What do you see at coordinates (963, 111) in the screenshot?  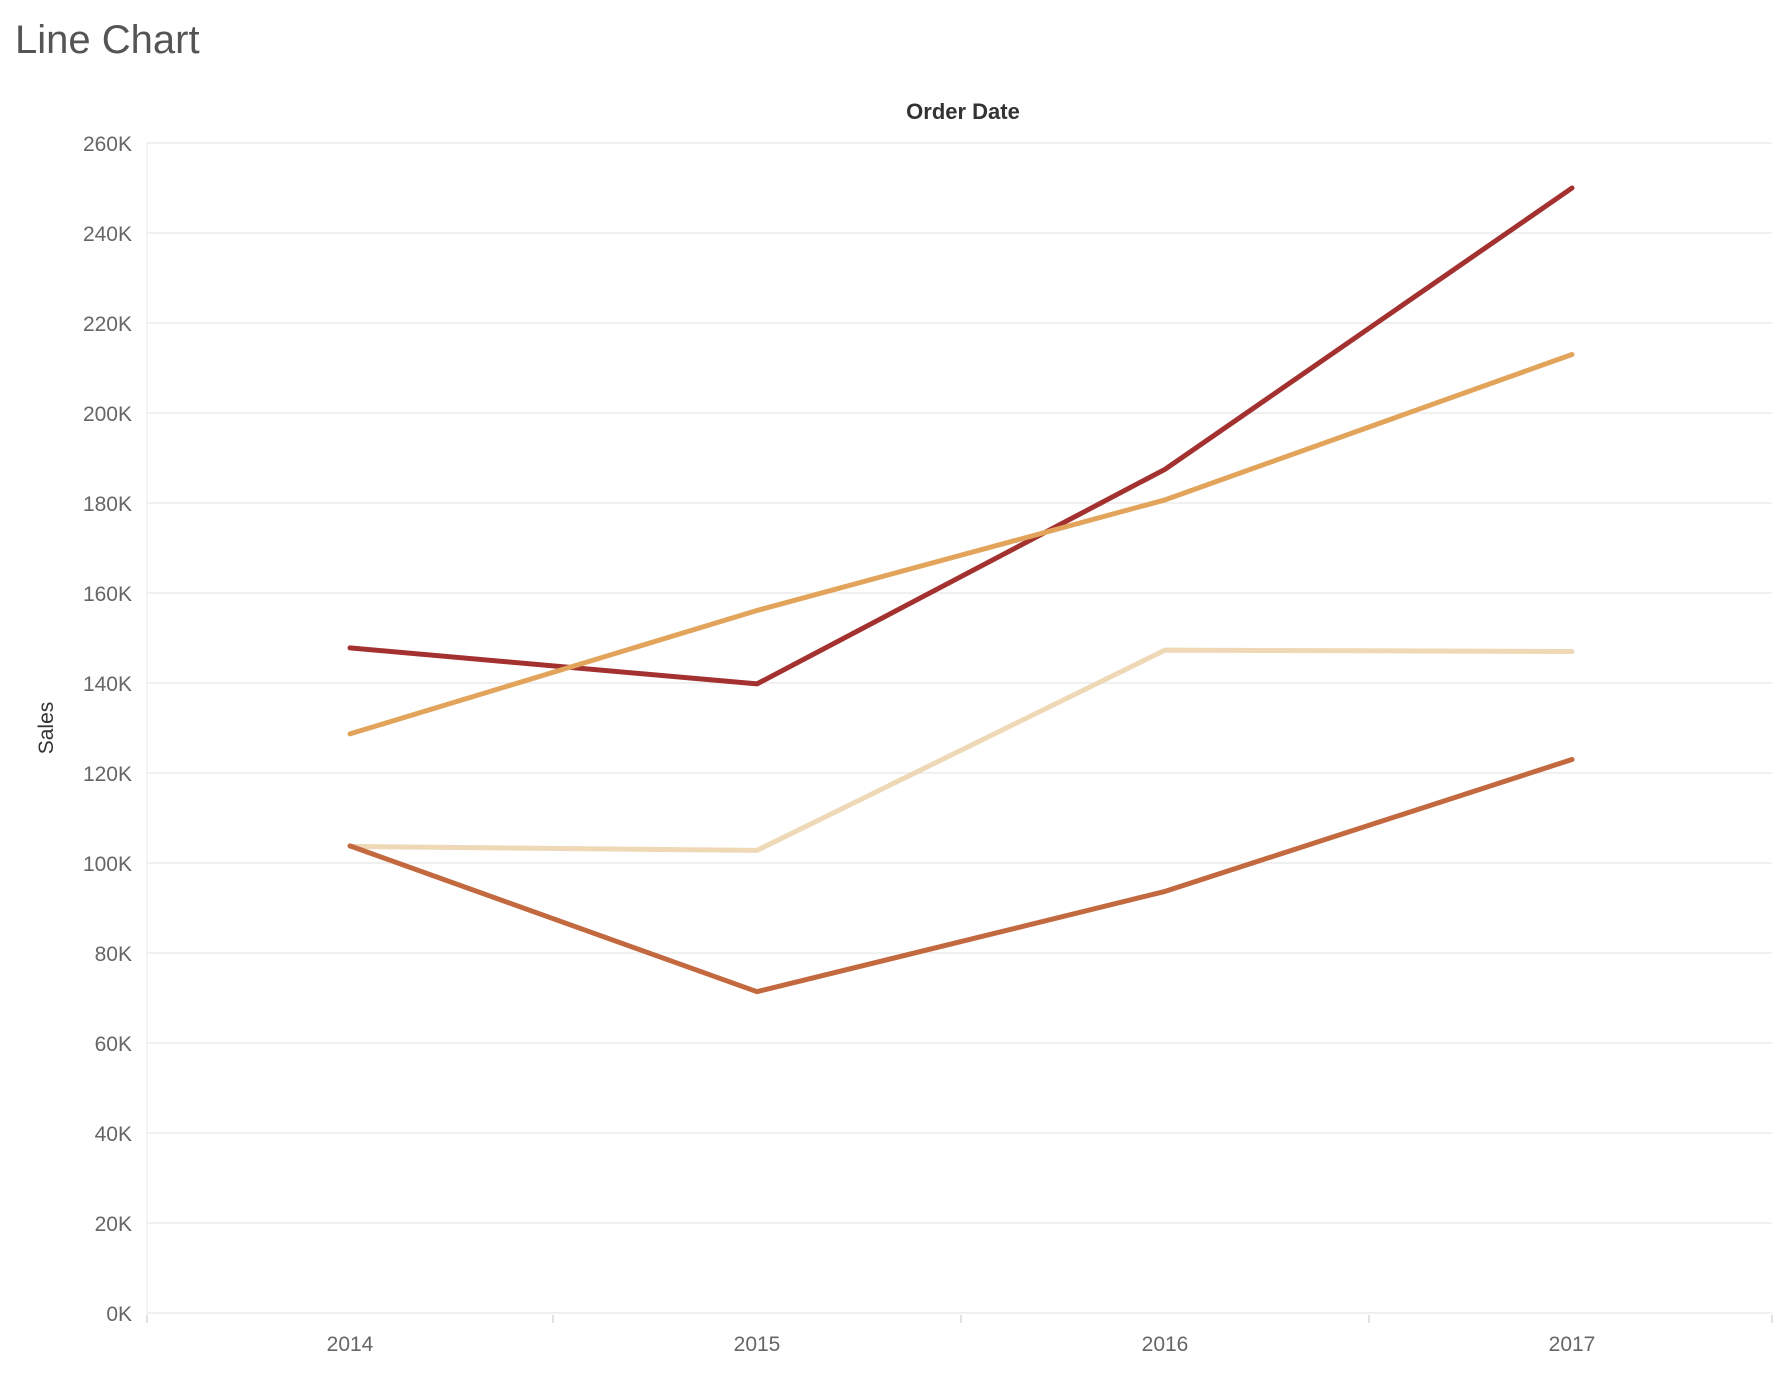 I see `x-axis-title: Order Date` at bounding box center [963, 111].